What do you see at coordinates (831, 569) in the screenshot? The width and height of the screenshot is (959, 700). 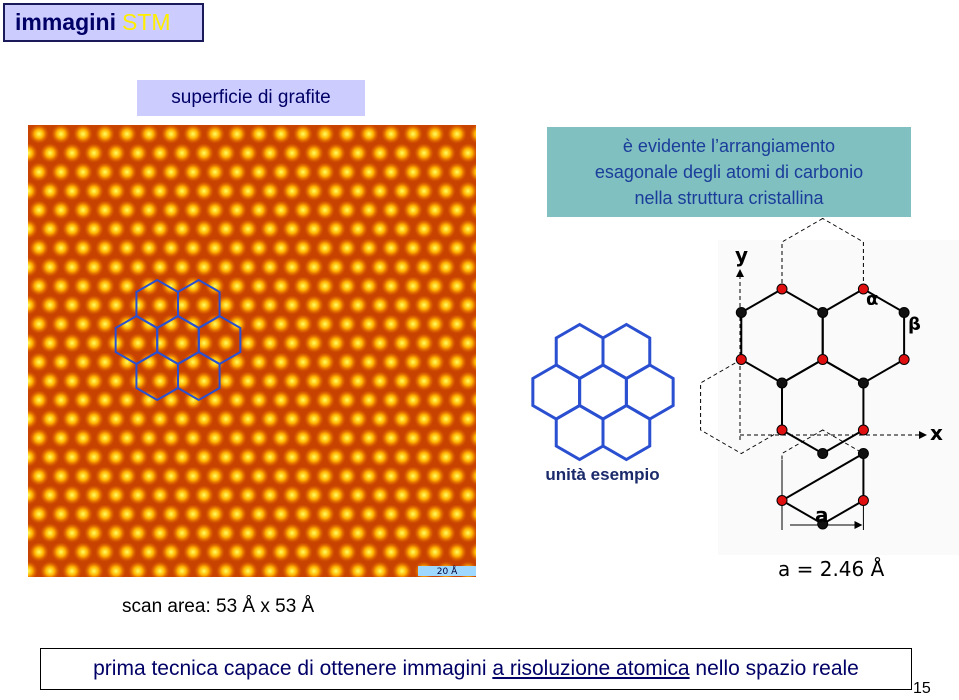 I see `lattice-caption: a = 2.46 Å` at bounding box center [831, 569].